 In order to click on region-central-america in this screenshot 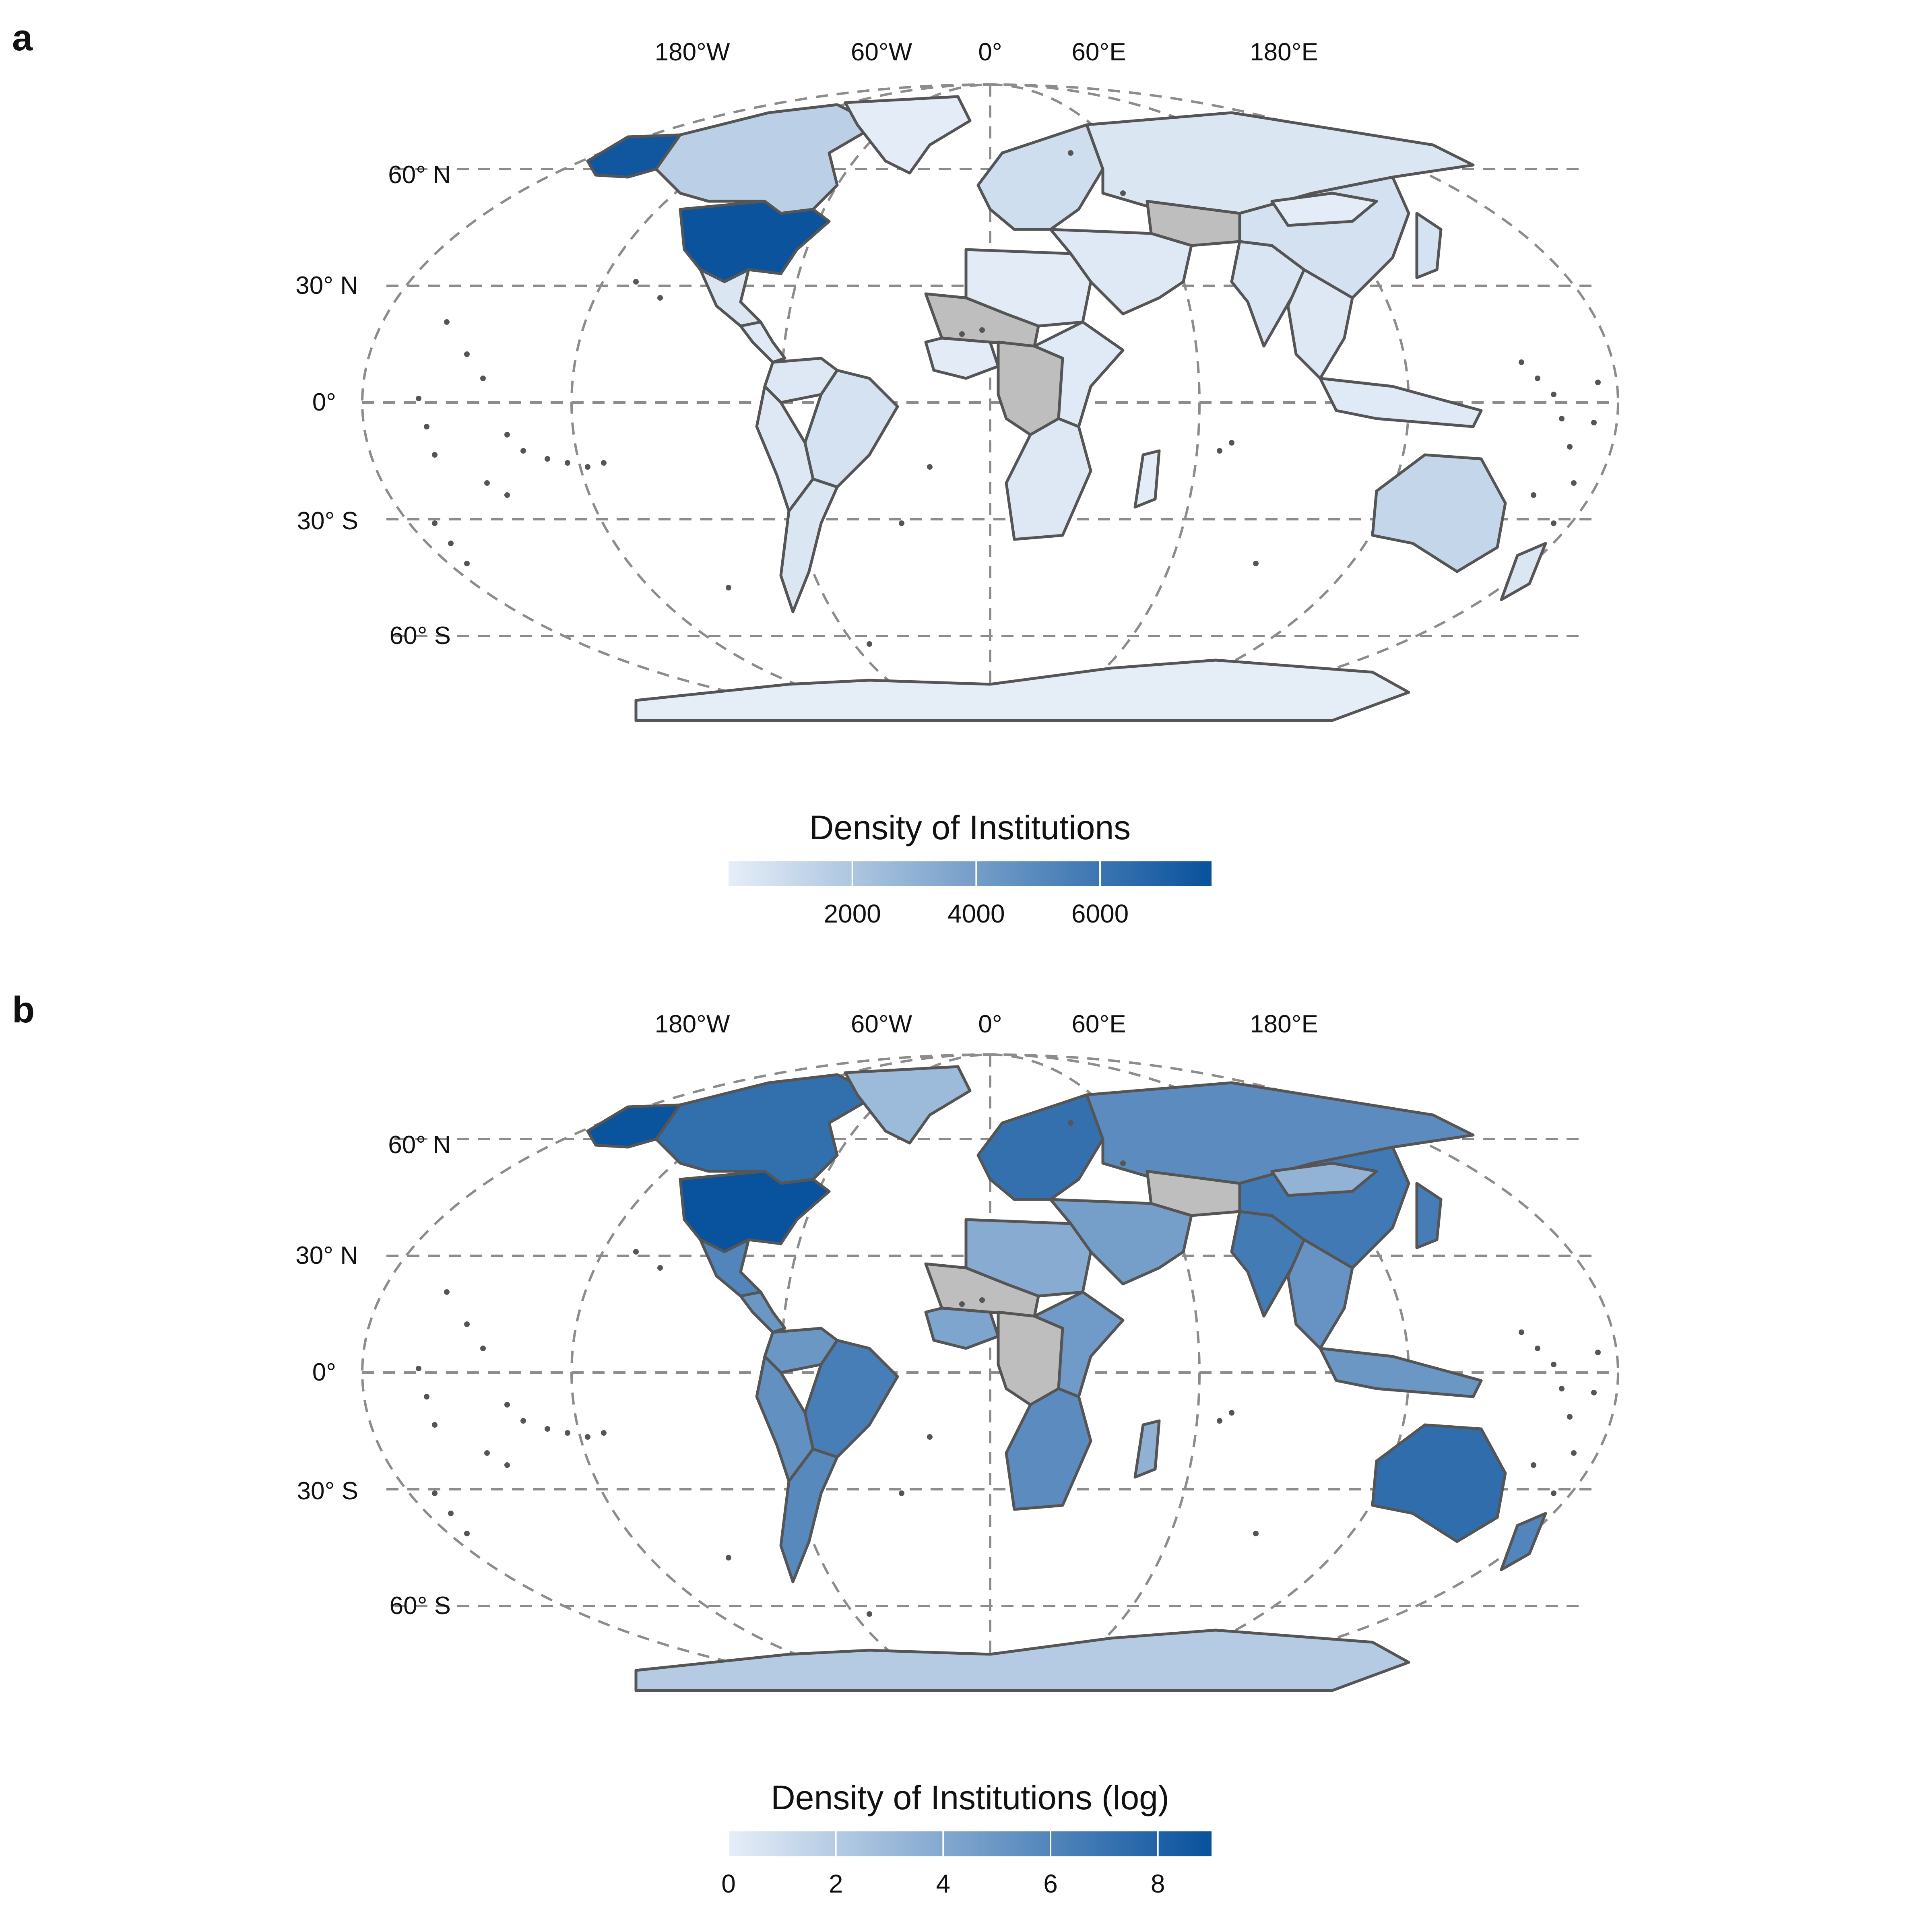, I will do `click(762, 1312)`.